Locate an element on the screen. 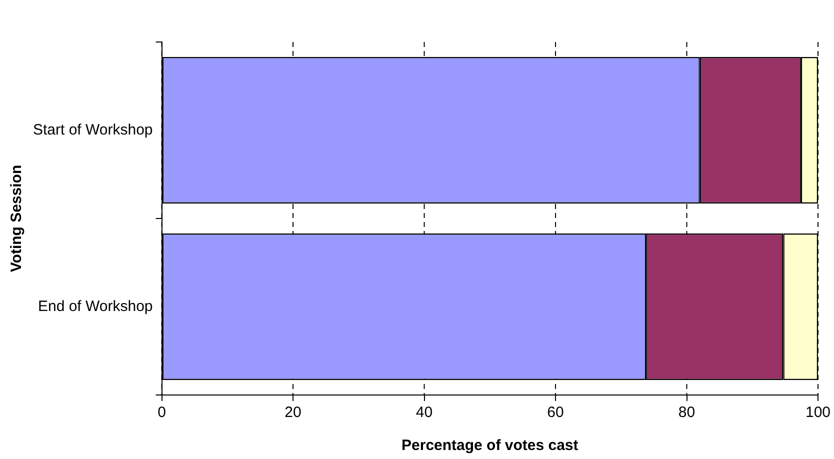  y-tick-label: Start of Workshop is located at coordinates (92, 129).